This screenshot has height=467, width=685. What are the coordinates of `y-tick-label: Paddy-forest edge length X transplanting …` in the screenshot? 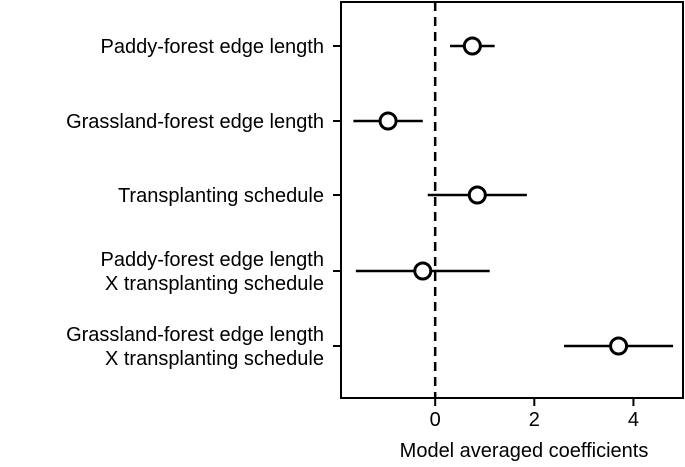 It's located at (213, 272).